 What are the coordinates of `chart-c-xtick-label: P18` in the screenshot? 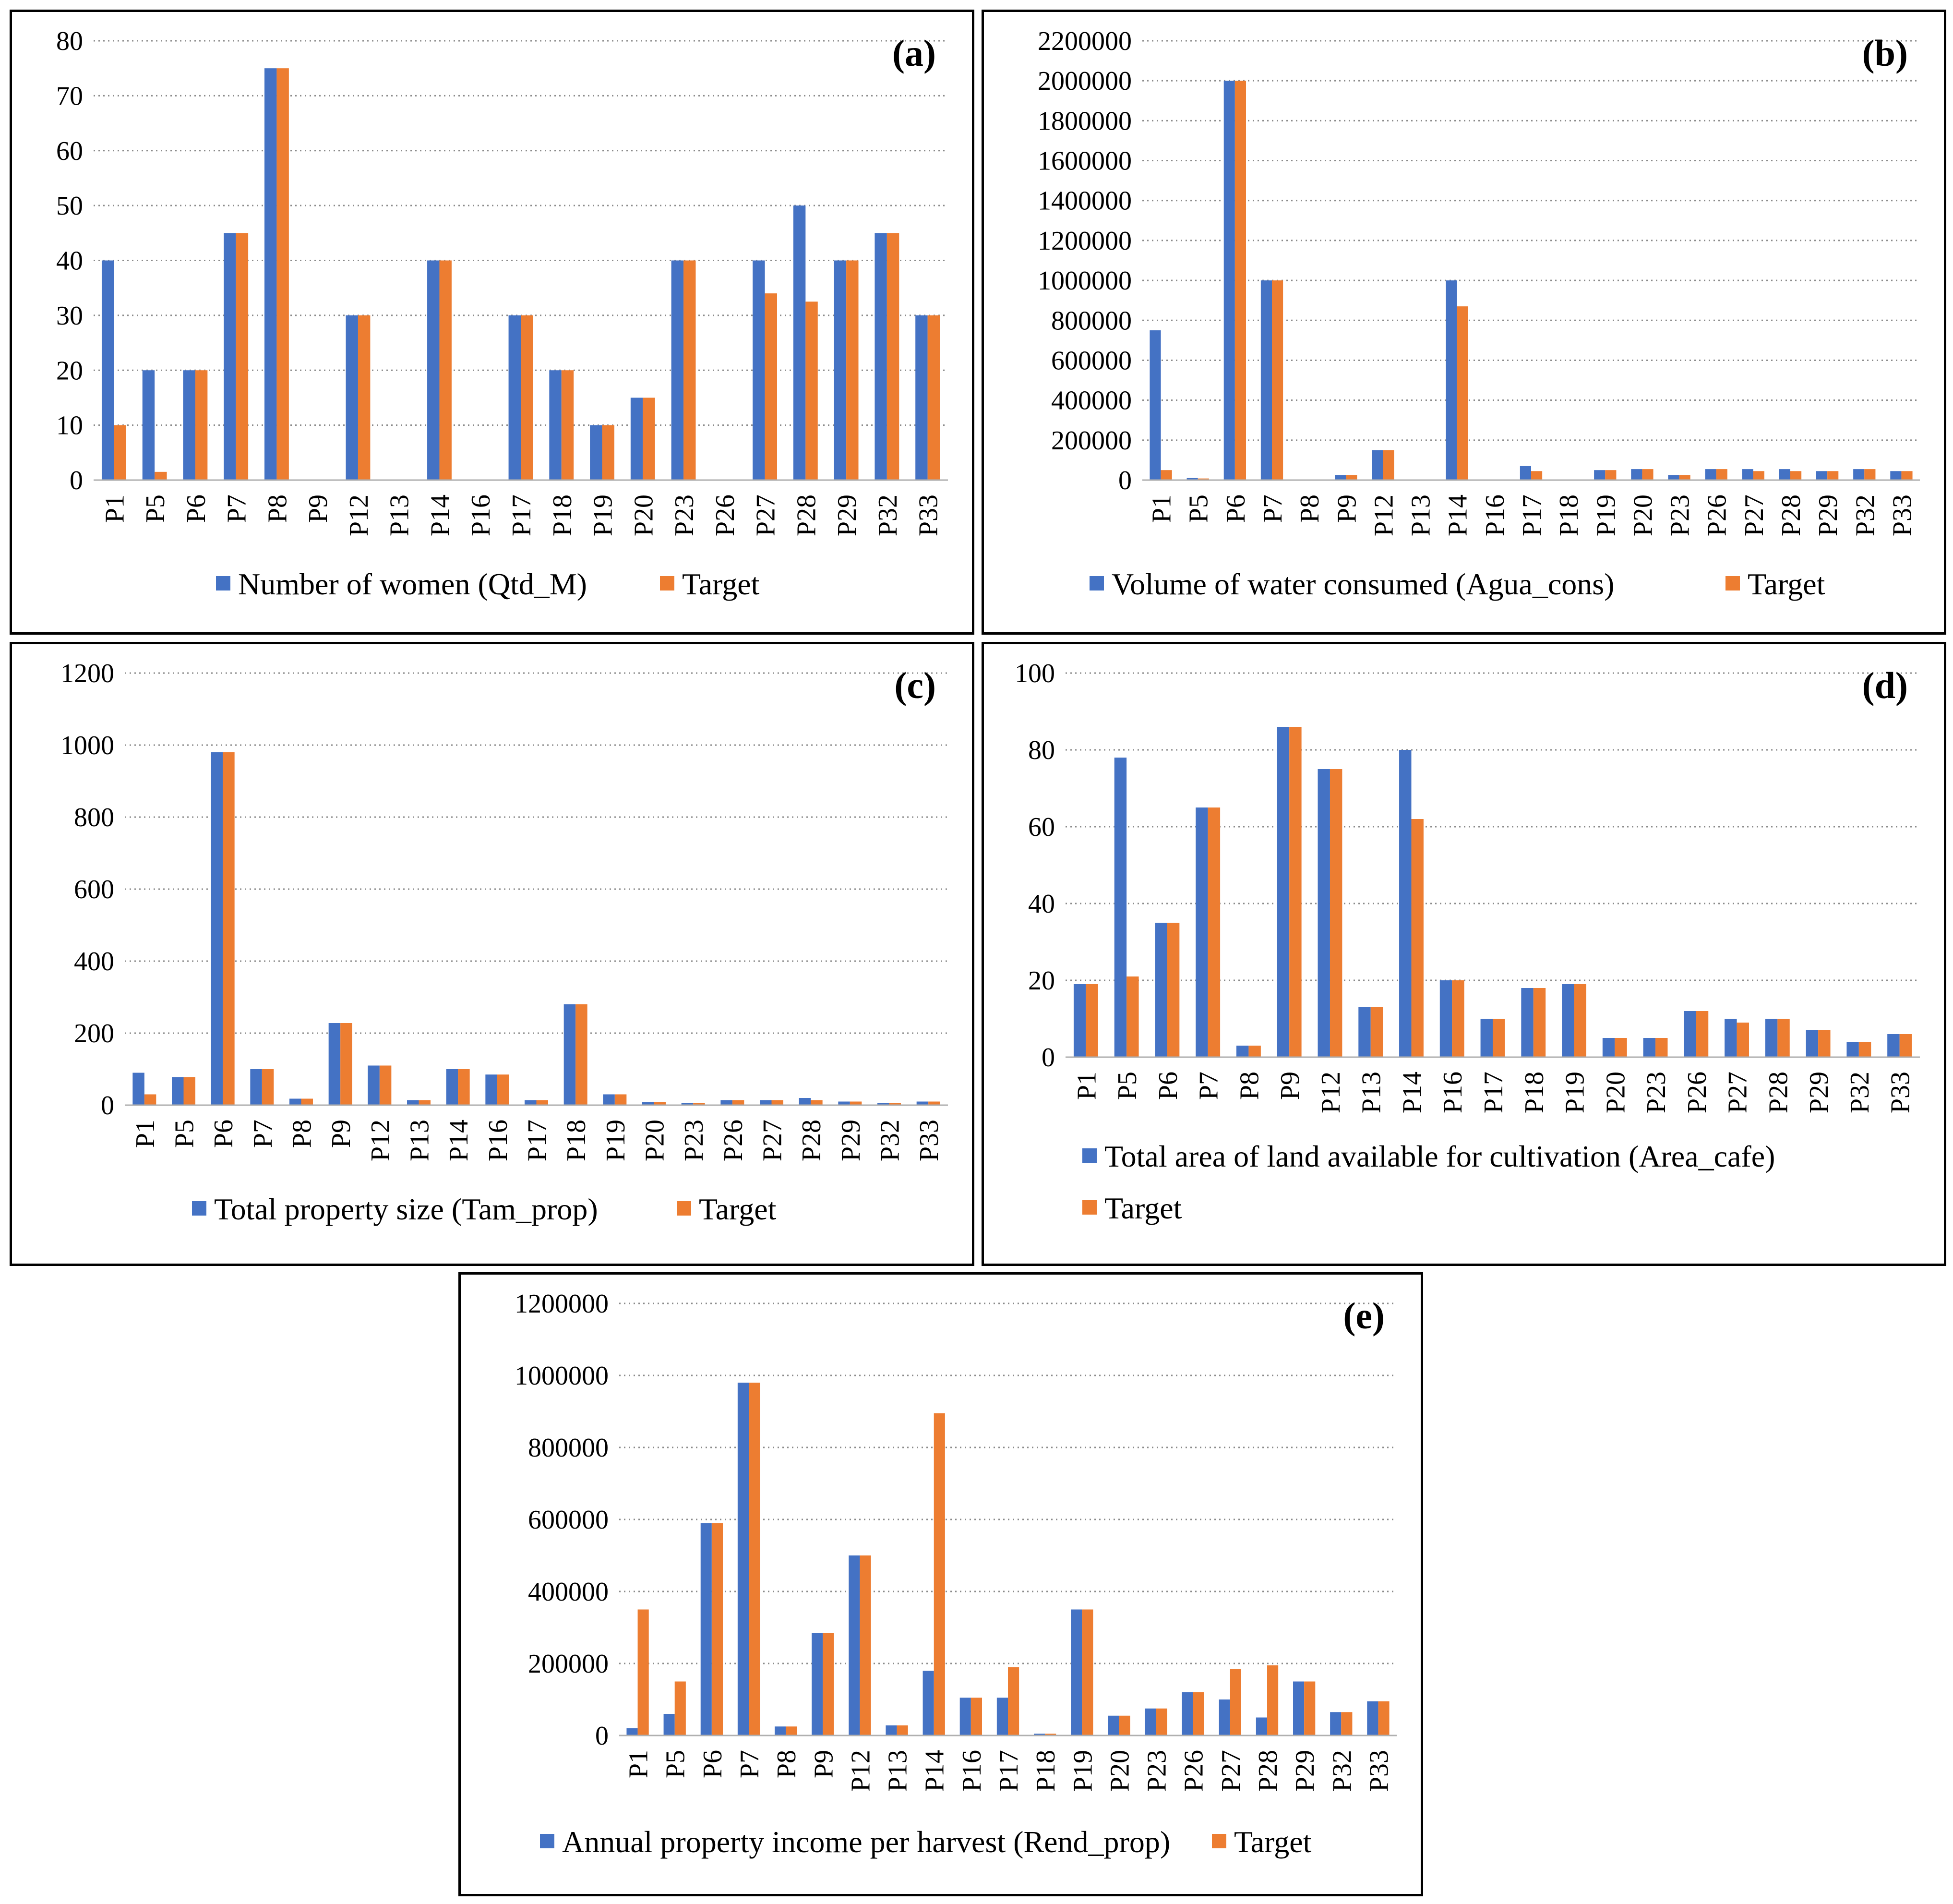 It's located at (576, 1141).